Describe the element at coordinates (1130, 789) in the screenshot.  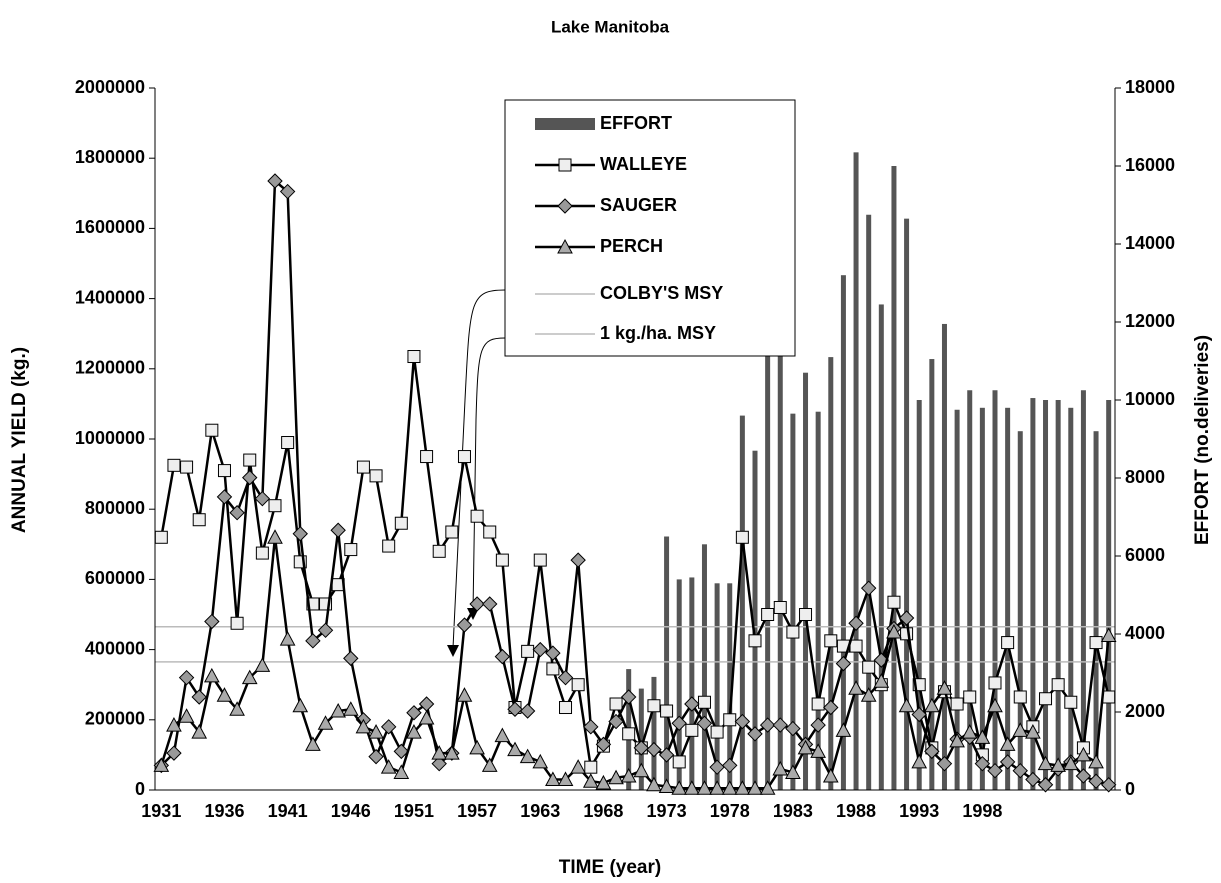
I see `y2-tick-label: 0` at that location.